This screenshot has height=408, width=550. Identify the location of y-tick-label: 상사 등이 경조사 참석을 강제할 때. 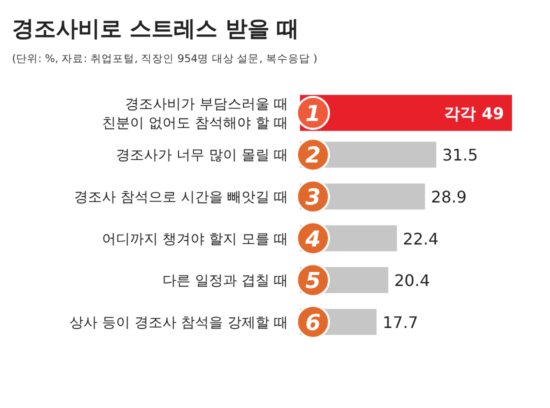
(179, 322).